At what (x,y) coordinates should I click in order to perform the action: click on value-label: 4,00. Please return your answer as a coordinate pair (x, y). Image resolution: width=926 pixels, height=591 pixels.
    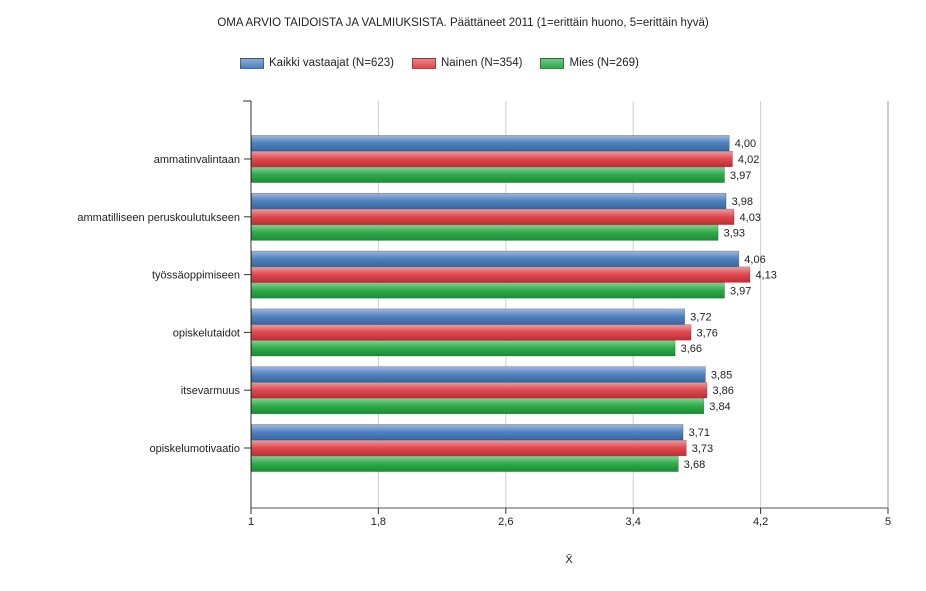
    Looking at the image, I should click on (745, 144).